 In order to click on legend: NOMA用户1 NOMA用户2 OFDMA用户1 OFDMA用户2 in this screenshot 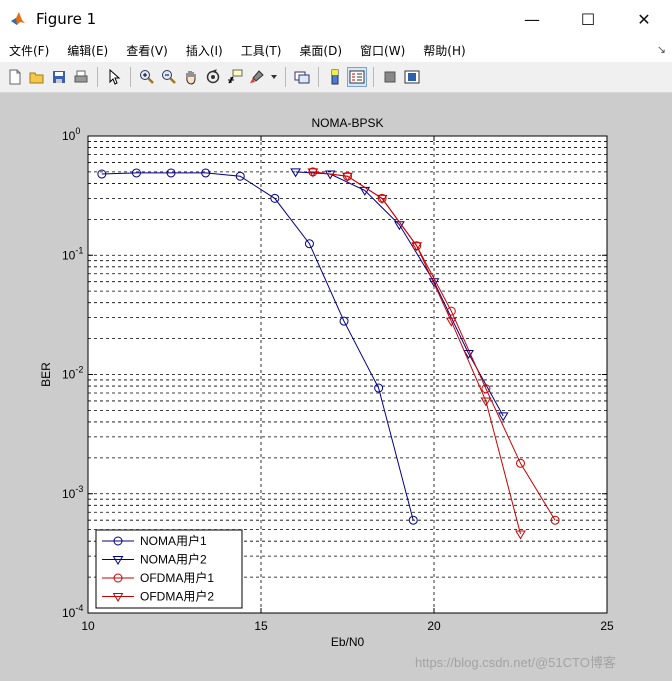, I will do `click(169, 569)`.